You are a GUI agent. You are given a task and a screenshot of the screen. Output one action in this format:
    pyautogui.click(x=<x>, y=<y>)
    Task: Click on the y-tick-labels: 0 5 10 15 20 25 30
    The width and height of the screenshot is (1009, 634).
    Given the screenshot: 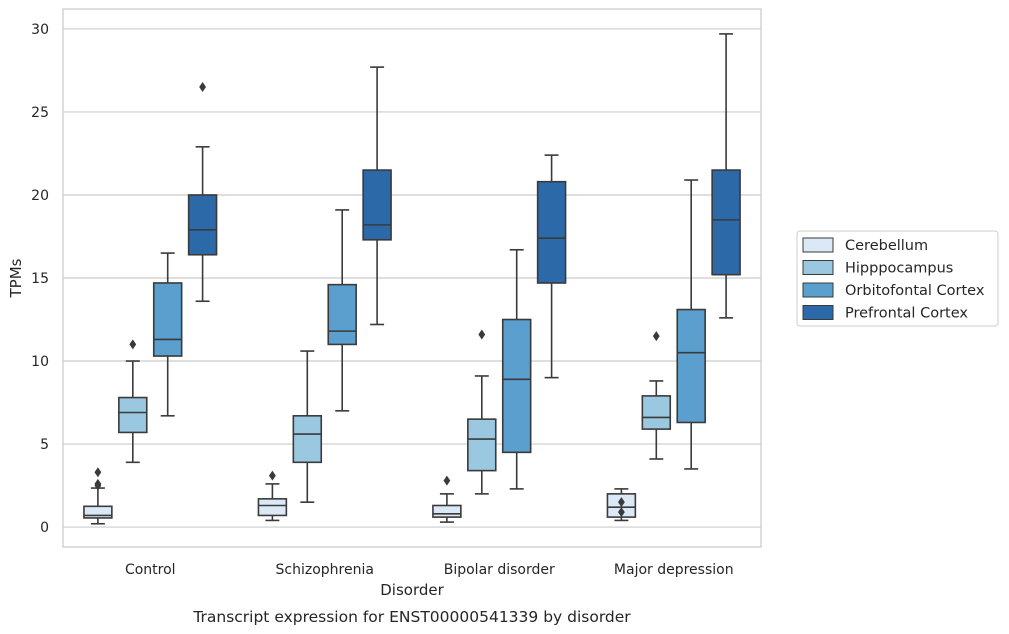 What is the action you would take?
    pyautogui.click(x=40, y=279)
    